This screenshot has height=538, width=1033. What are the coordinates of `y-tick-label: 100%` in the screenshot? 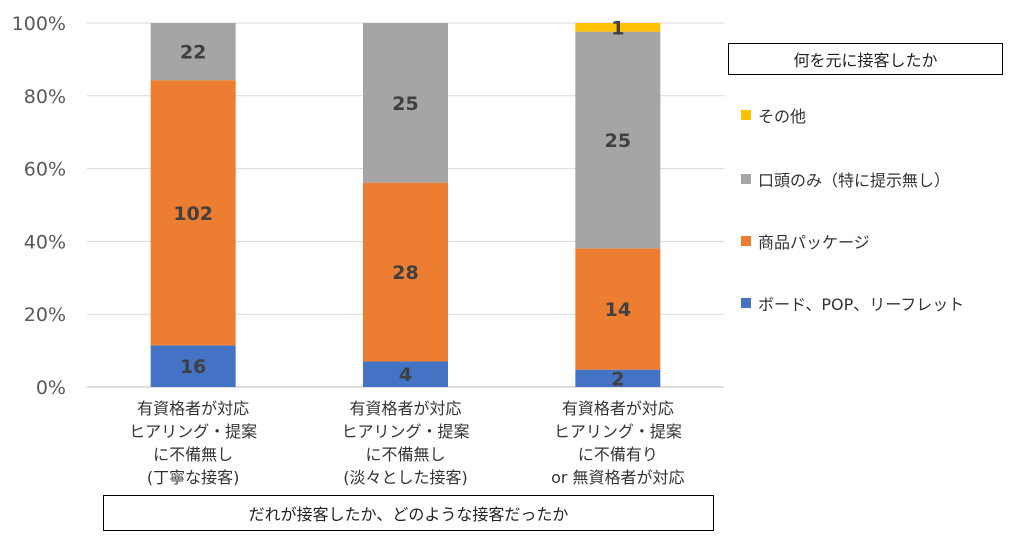 It's located at (39, 24).